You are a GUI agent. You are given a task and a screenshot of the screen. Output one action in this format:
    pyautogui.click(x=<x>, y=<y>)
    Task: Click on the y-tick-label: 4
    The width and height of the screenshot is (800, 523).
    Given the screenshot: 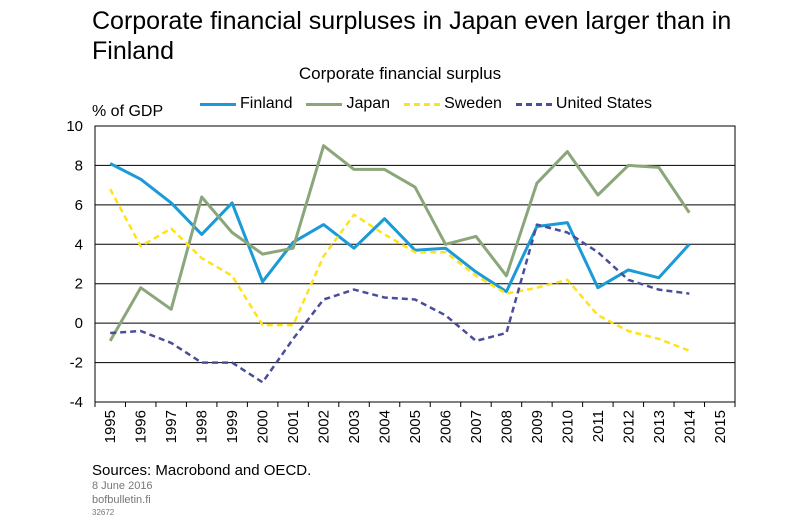 What is the action you would take?
    pyautogui.click(x=79, y=244)
    